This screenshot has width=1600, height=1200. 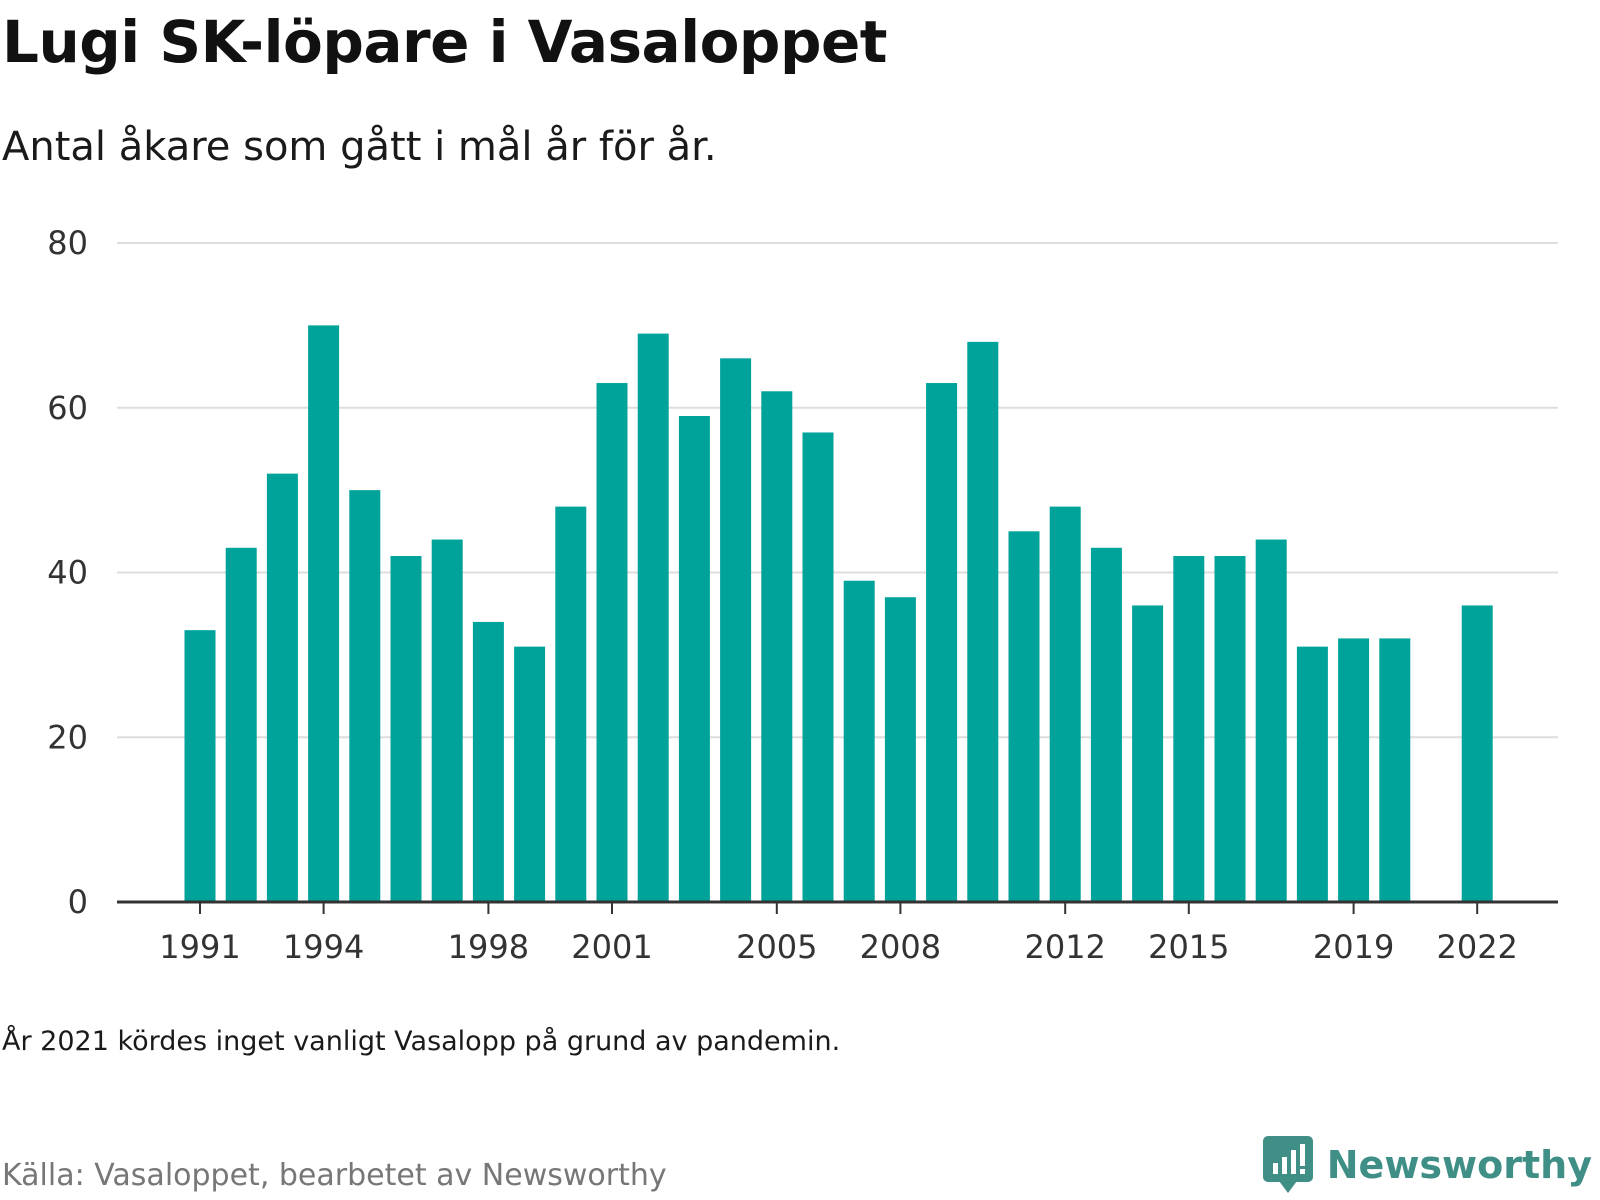 I want to click on bar-2007, so click(x=859, y=741).